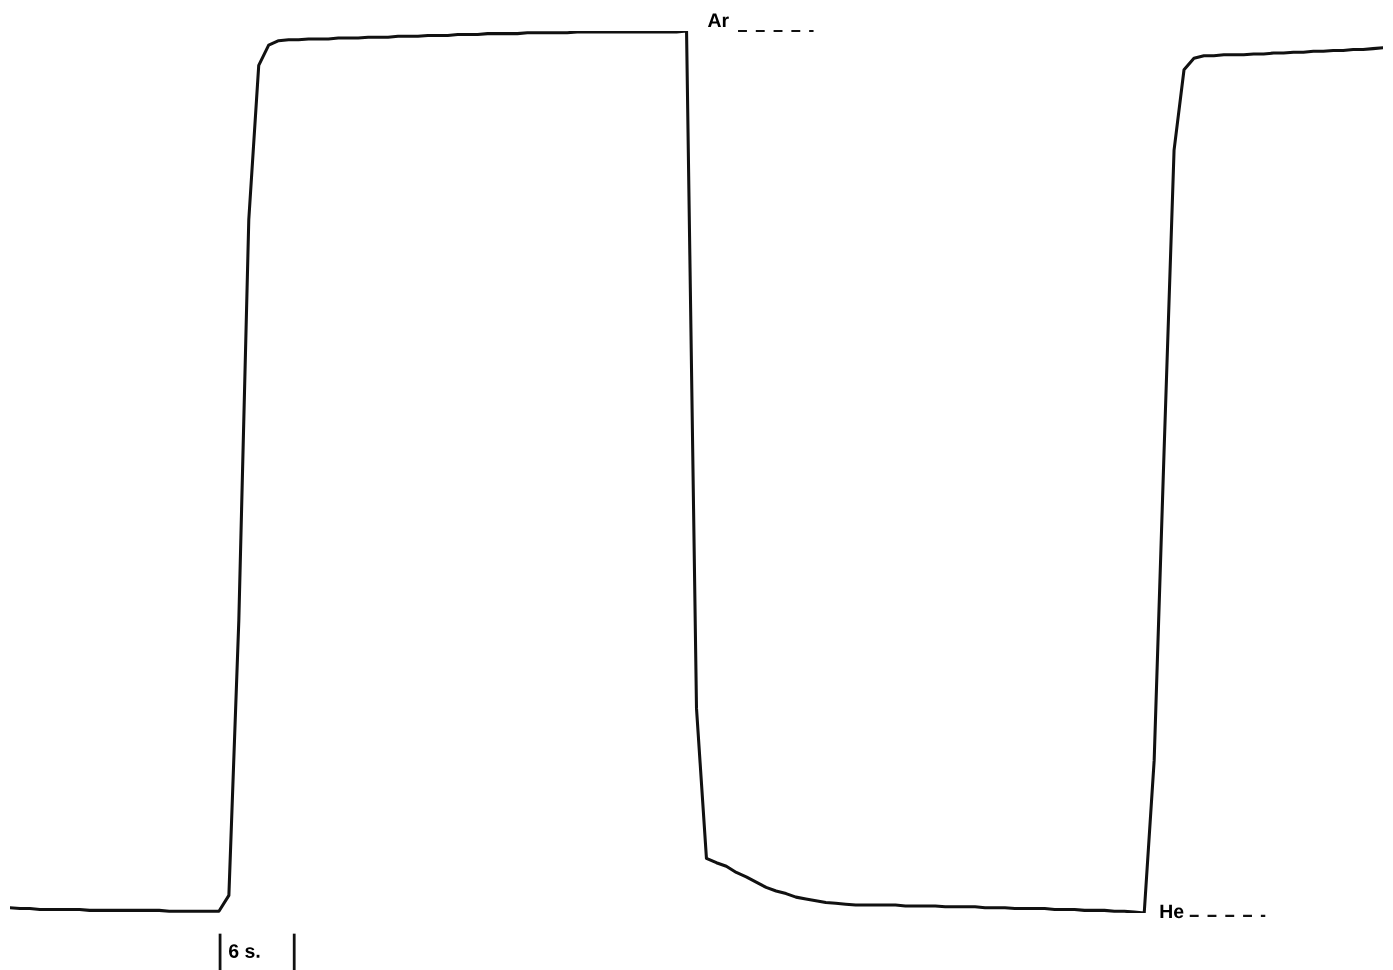  I want to click on annotation: He, so click(1172, 911).